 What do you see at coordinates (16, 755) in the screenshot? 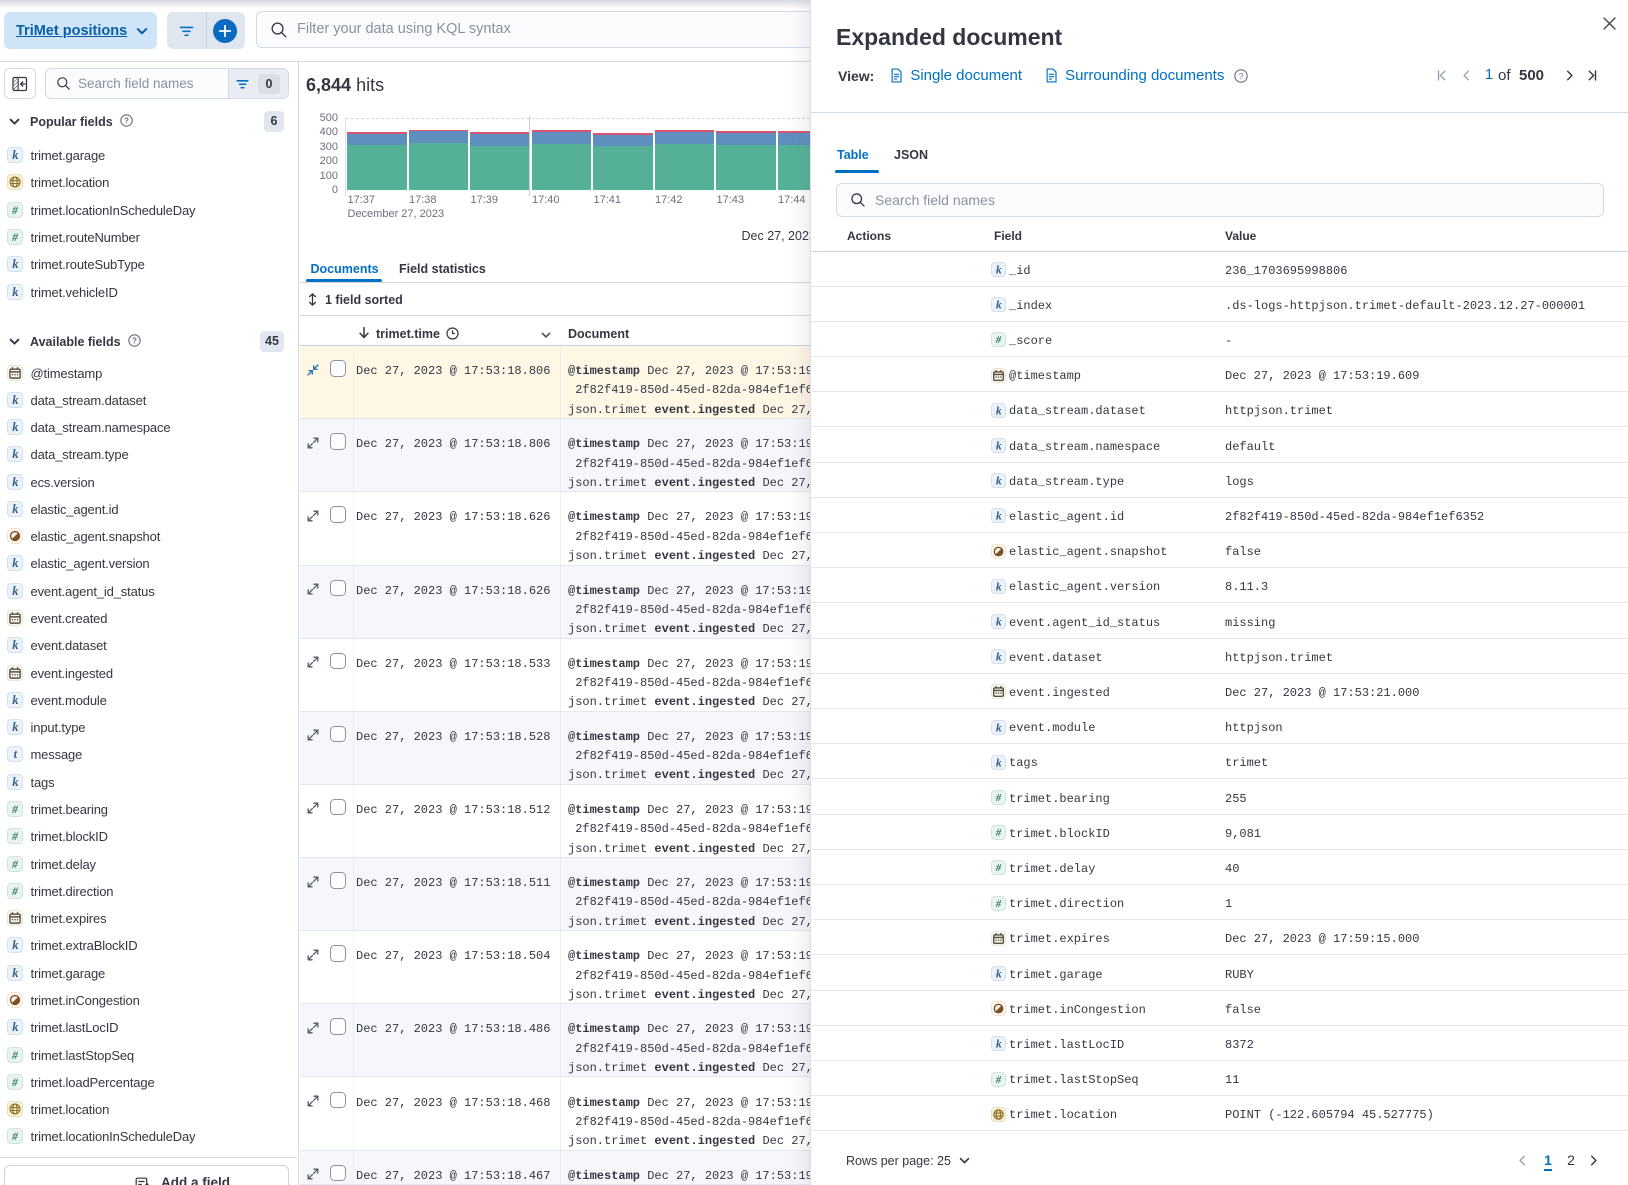
I see `svg-text: t` at bounding box center [16, 755].